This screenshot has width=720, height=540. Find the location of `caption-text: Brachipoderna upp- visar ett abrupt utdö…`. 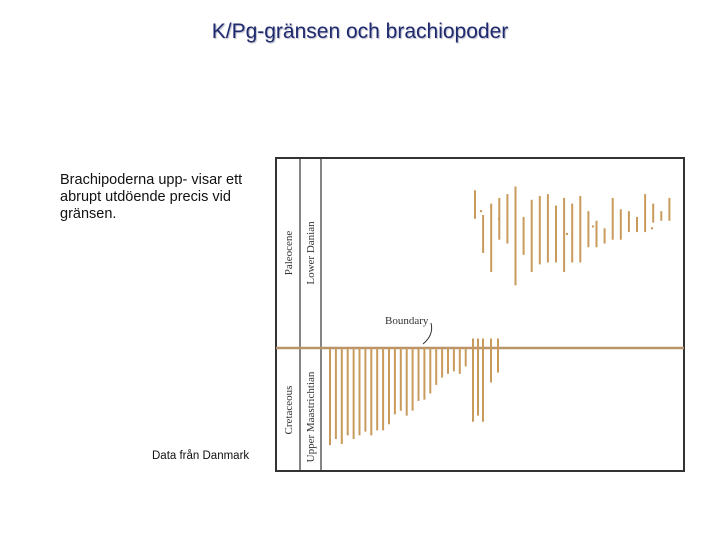

caption-text: Brachipoderna upp- visar ett abrupt utdö… is located at coordinates (151, 197).